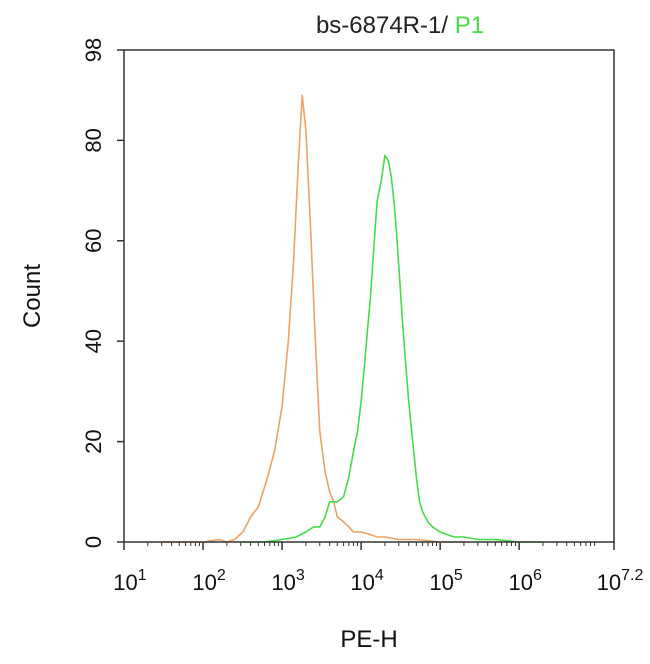  What do you see at coordinates (524, 581) in the screenshot?
I see `x-tick-label: 10⁶` at bounding box center [524, 581].